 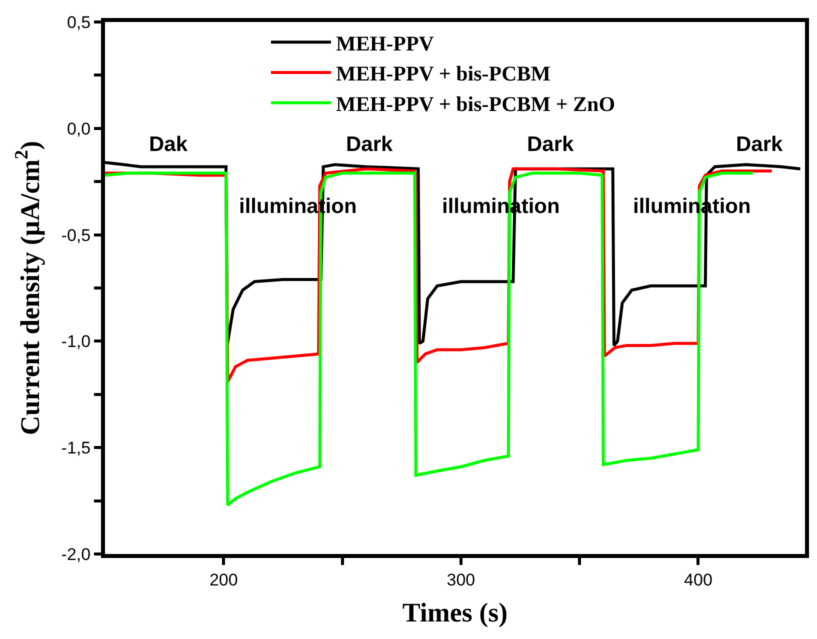 I want to click on x-axis-title: Times (s), so click(x=455, y=612).